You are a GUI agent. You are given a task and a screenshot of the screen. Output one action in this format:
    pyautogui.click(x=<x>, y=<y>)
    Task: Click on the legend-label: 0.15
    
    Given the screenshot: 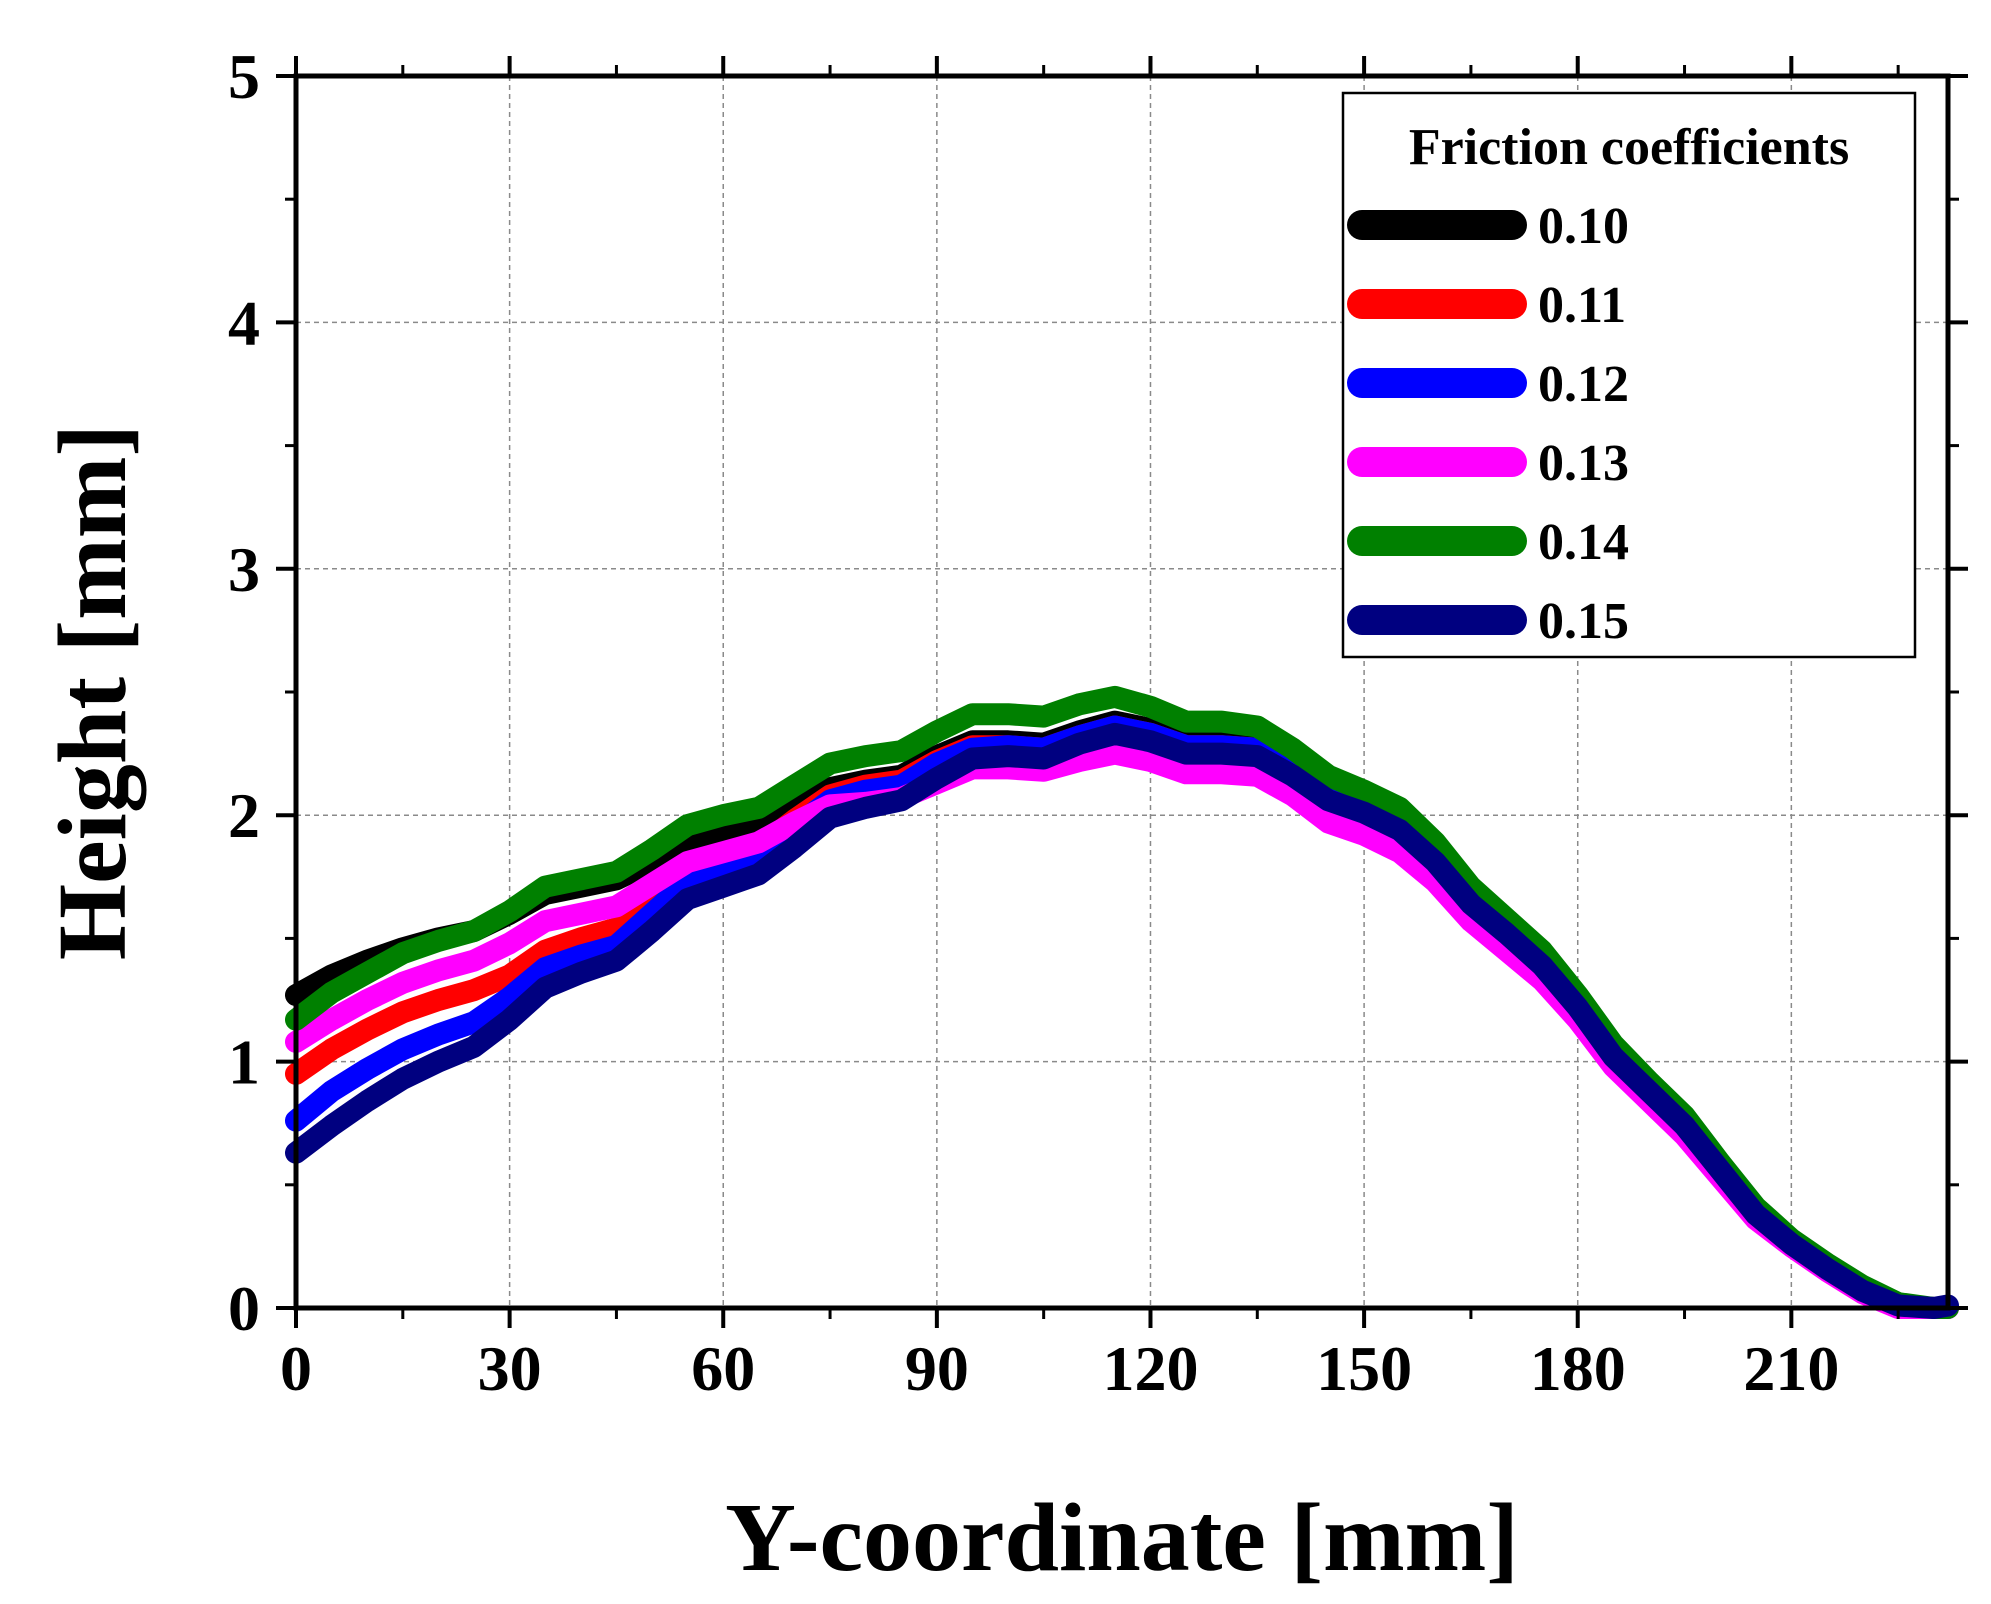 What is the action you would take?
    pyautogui.click(x=1583, y=621)
    